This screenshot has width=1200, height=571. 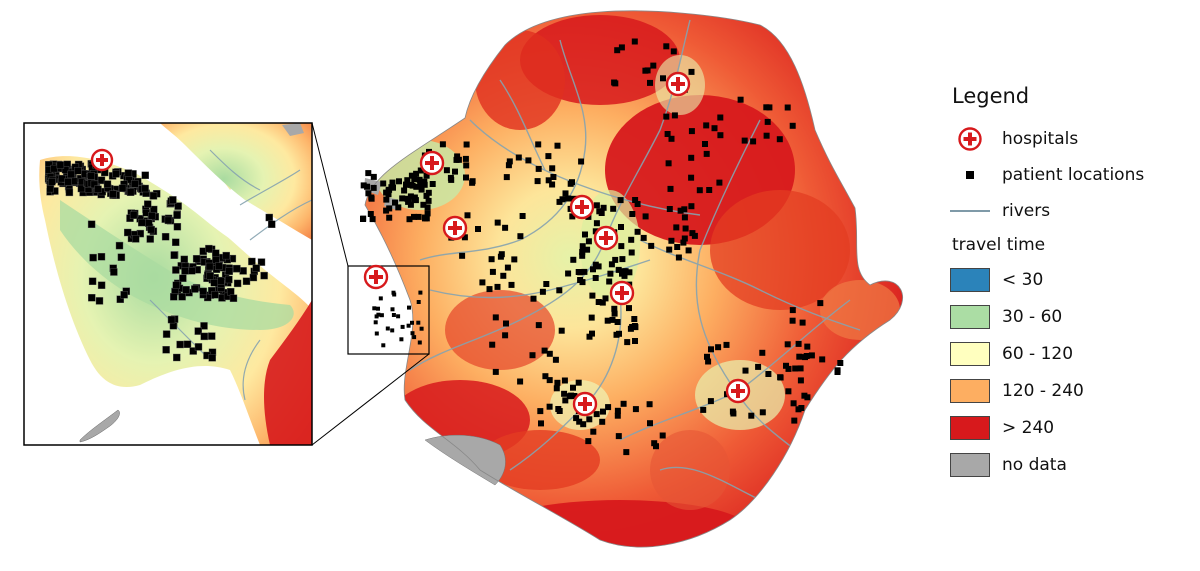 What do you see at coordinates (330, 194) in the screenshot?
I see `inset-connector-line` at bounding box center [330, 194].